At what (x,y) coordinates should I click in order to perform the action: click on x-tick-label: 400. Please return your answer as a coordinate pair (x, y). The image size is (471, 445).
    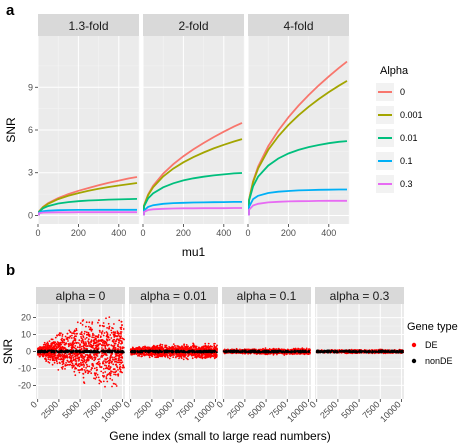
    Looking at the image, I should click on (328, 233).